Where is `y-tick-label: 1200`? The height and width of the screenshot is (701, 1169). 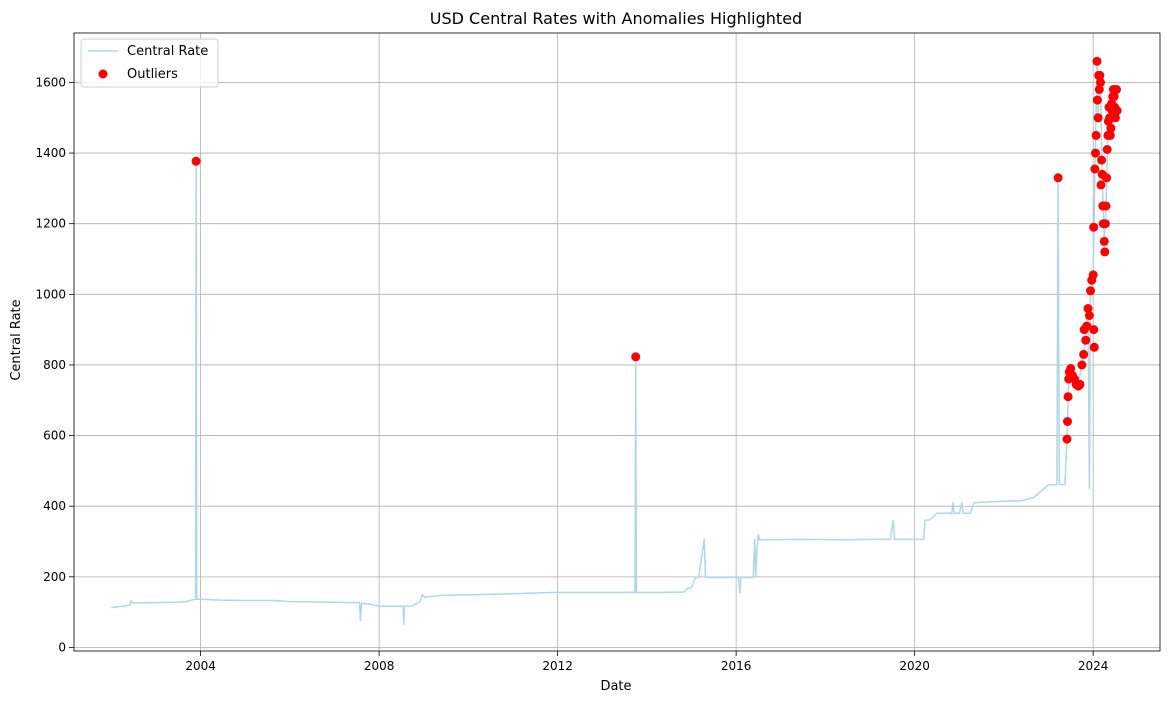 y-tick-label: 1200 is located at coordinates (50, 224).